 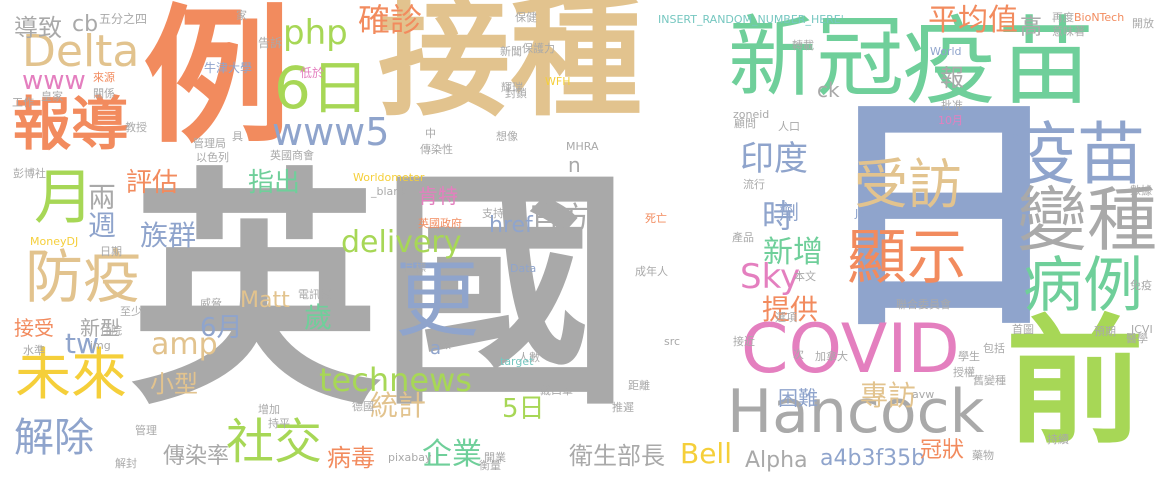 I want to click on word-80: 意味著, so click(x=1068, y=31).